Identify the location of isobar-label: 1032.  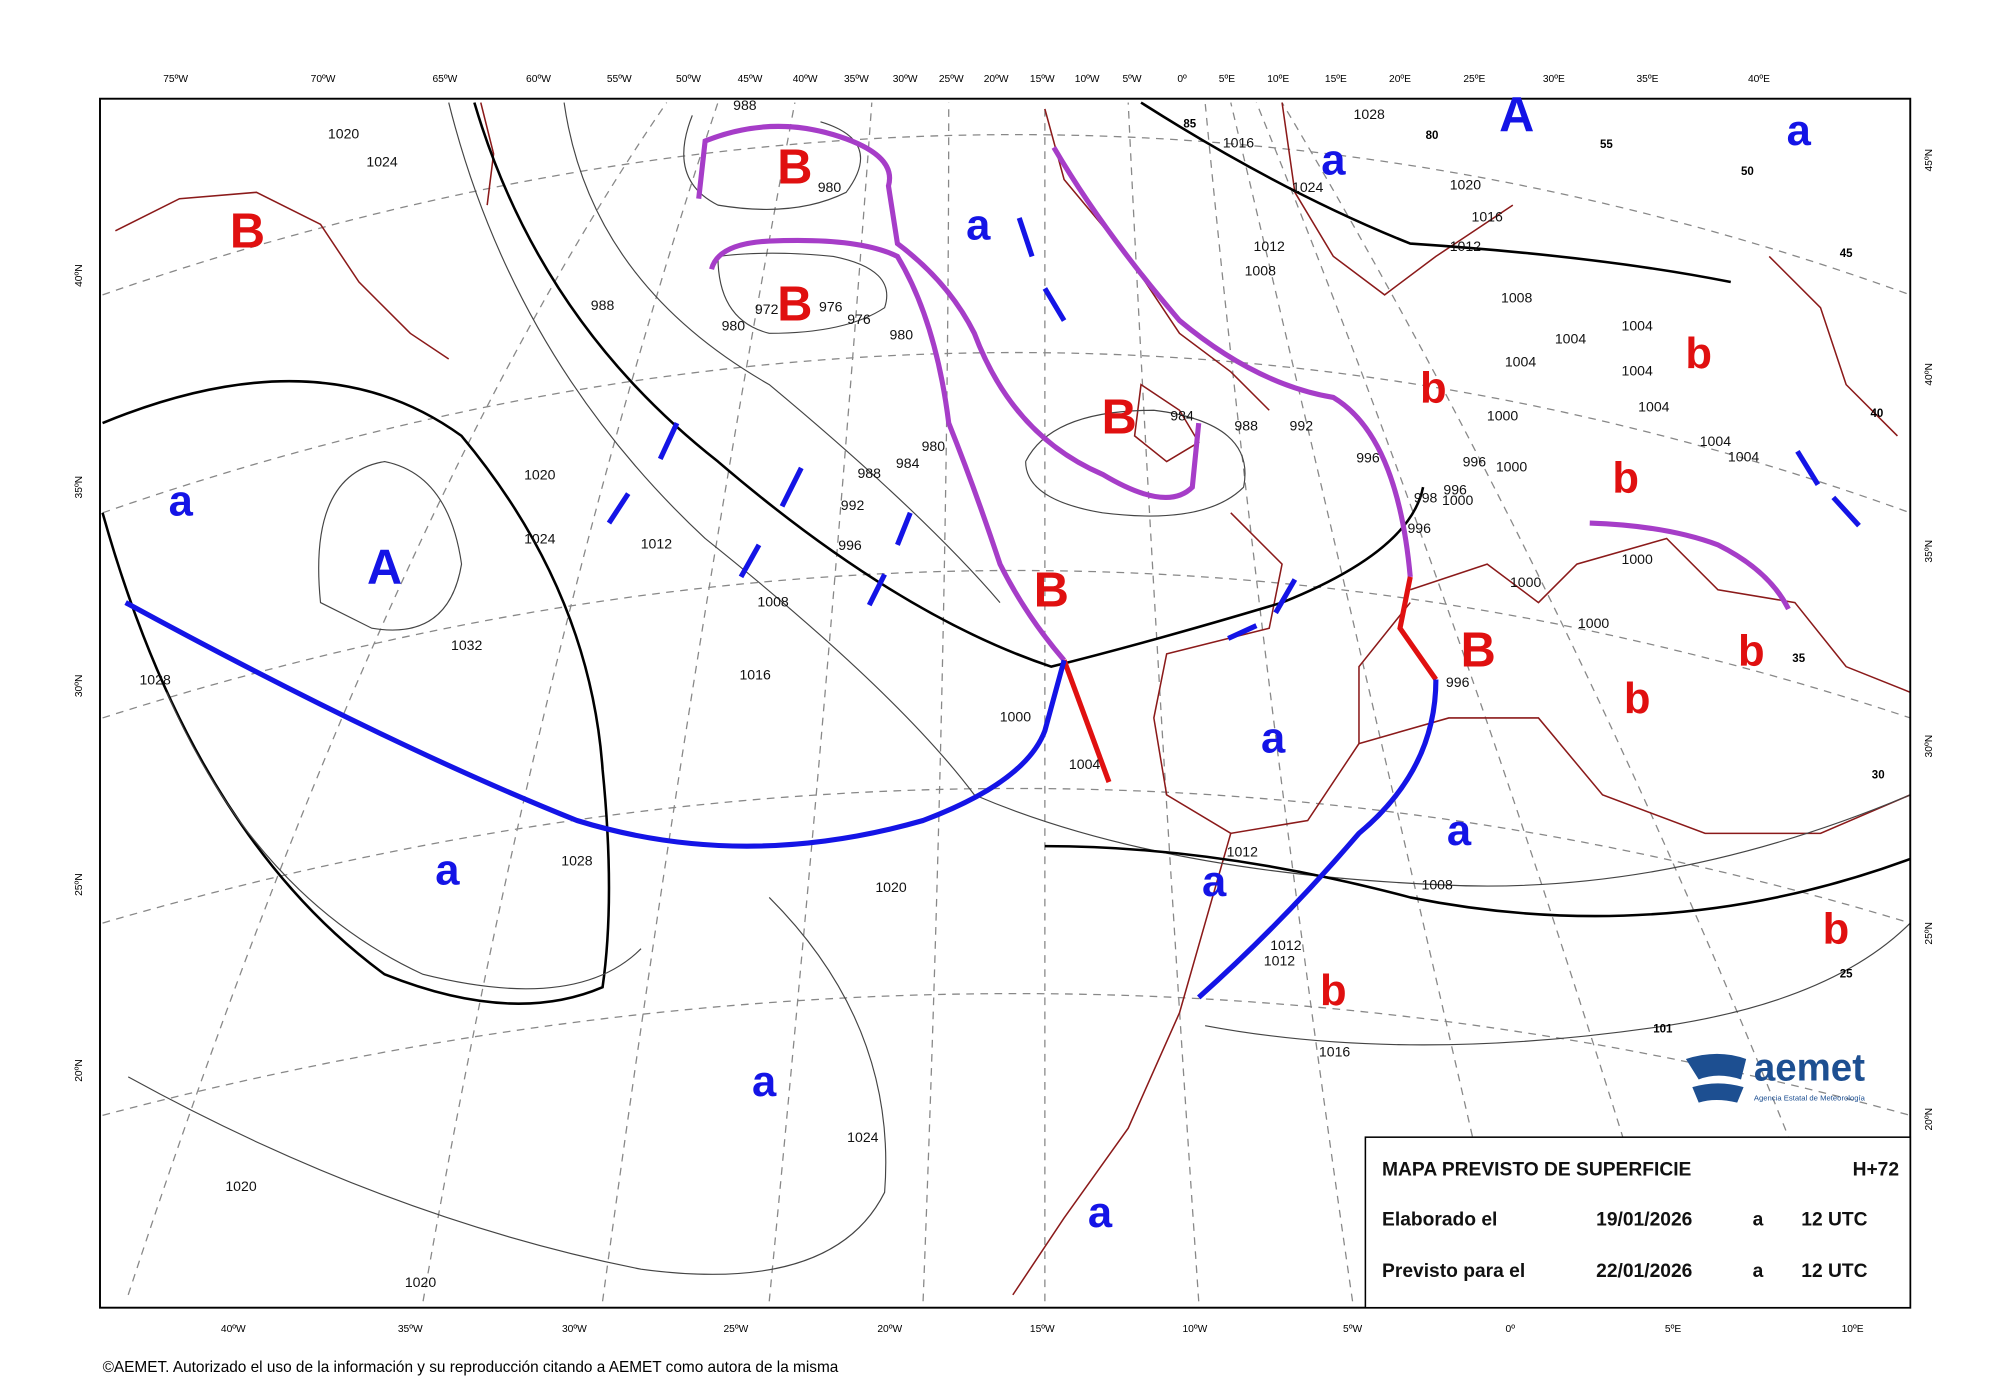
(467, 645).